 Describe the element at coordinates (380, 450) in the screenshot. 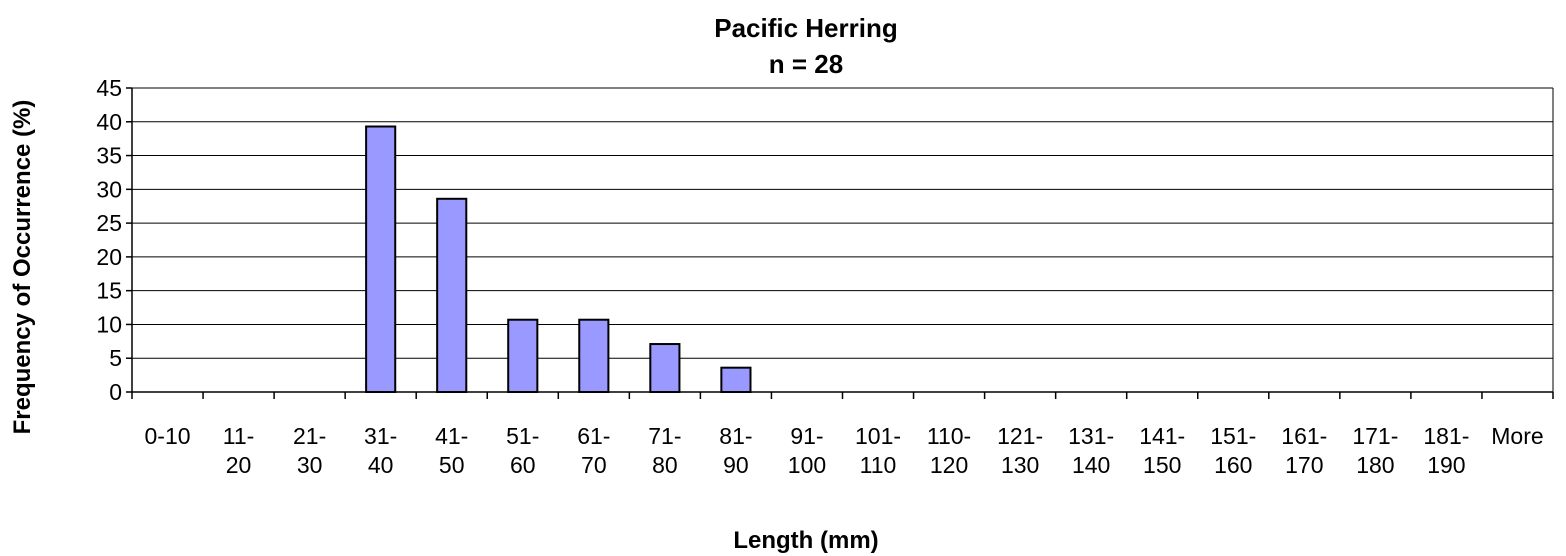

I see `x-tick-label: 31-40` at that location.